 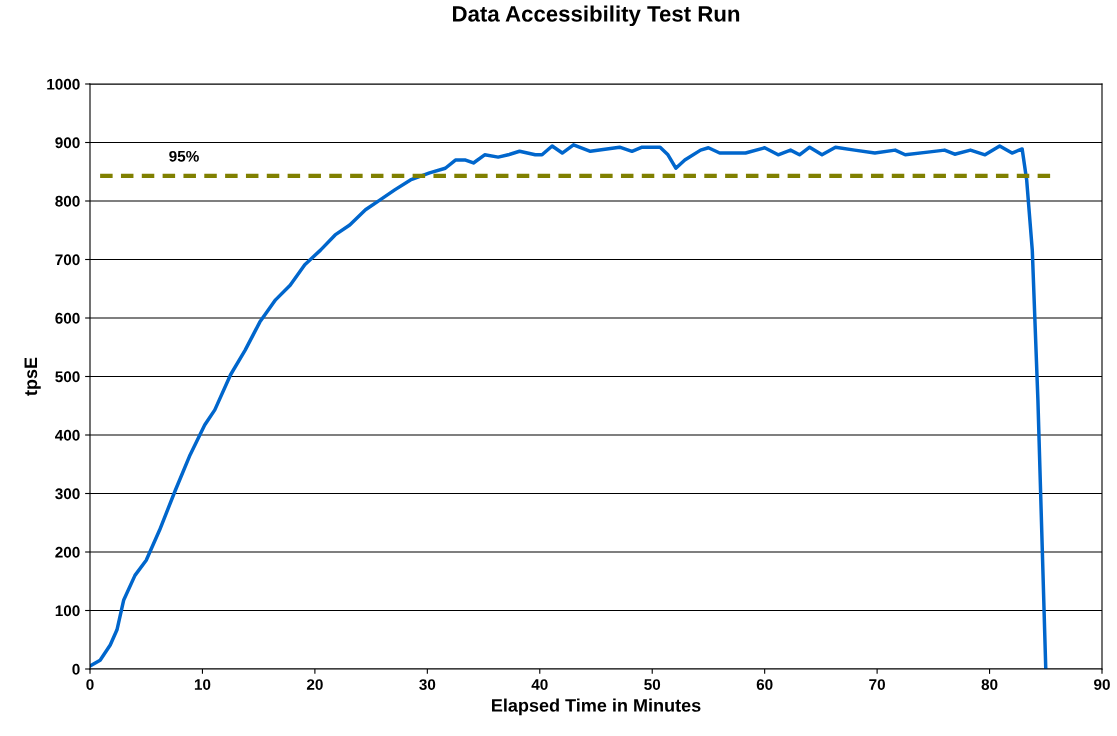 I want to click on y-tick-label: 900, so click(x=67, y=143).